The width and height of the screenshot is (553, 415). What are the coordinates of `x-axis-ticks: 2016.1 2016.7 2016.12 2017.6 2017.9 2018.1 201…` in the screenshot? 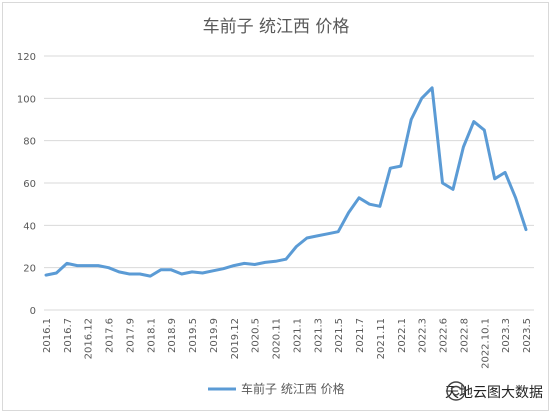 It's located at (287, 343).